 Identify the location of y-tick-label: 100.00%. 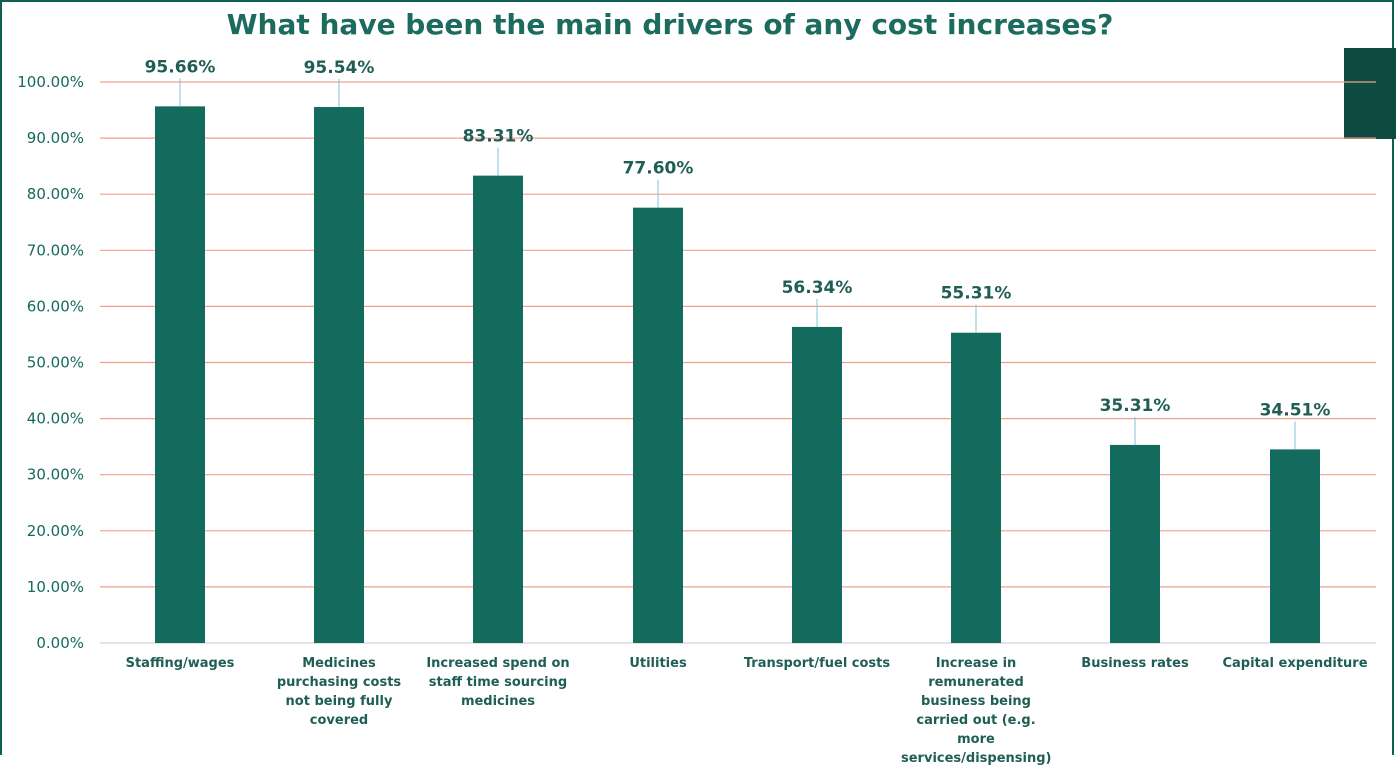
(50, 82).